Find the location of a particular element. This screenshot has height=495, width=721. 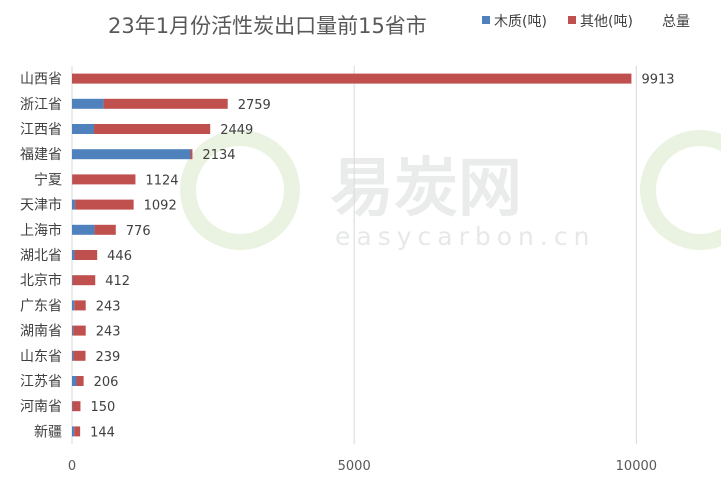

category-label: 上海市 is located at coordinates (41, 230).